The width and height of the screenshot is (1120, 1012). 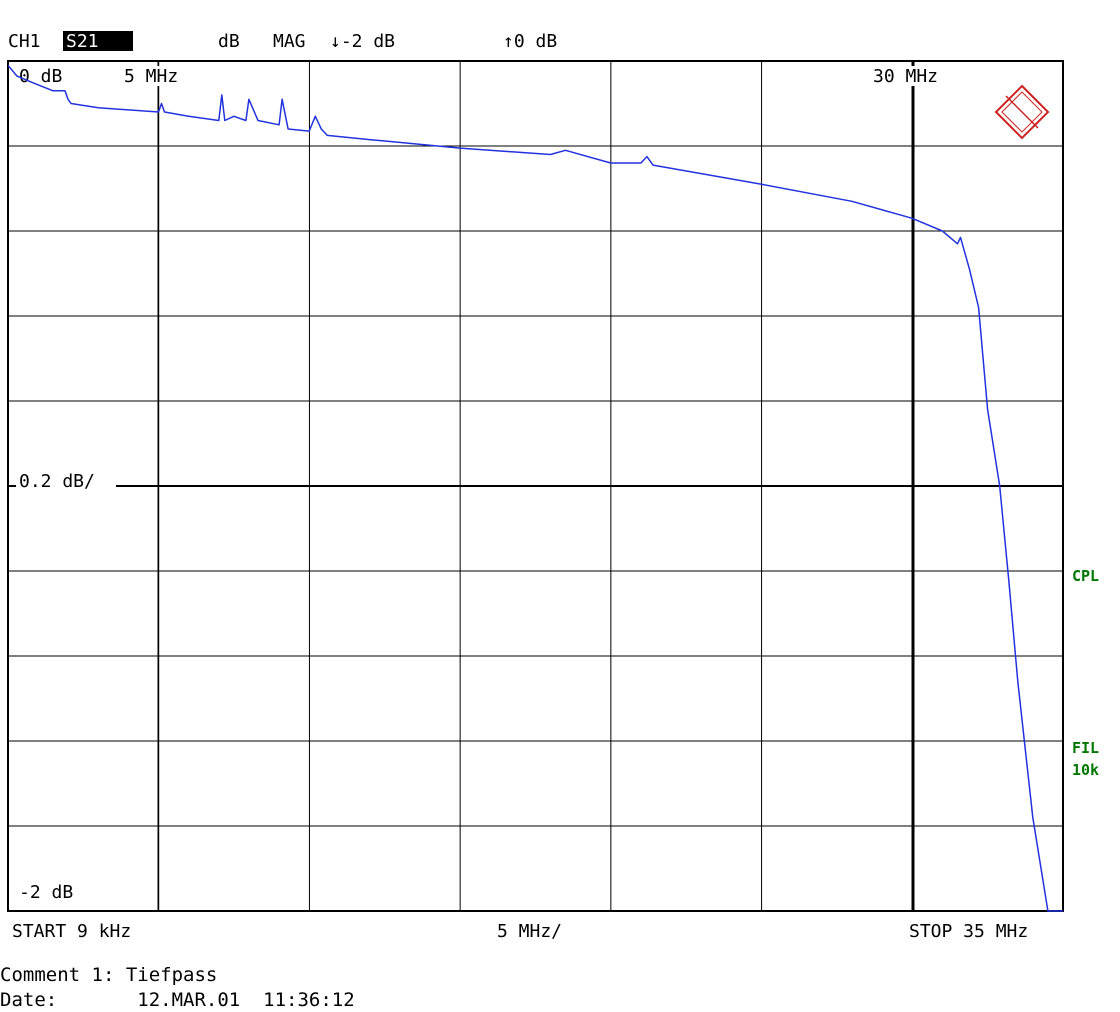 What do you see at coordinates (24, 41) in the screenshot?
I see `channel-label: CH1` at bounding box center [24, 41].